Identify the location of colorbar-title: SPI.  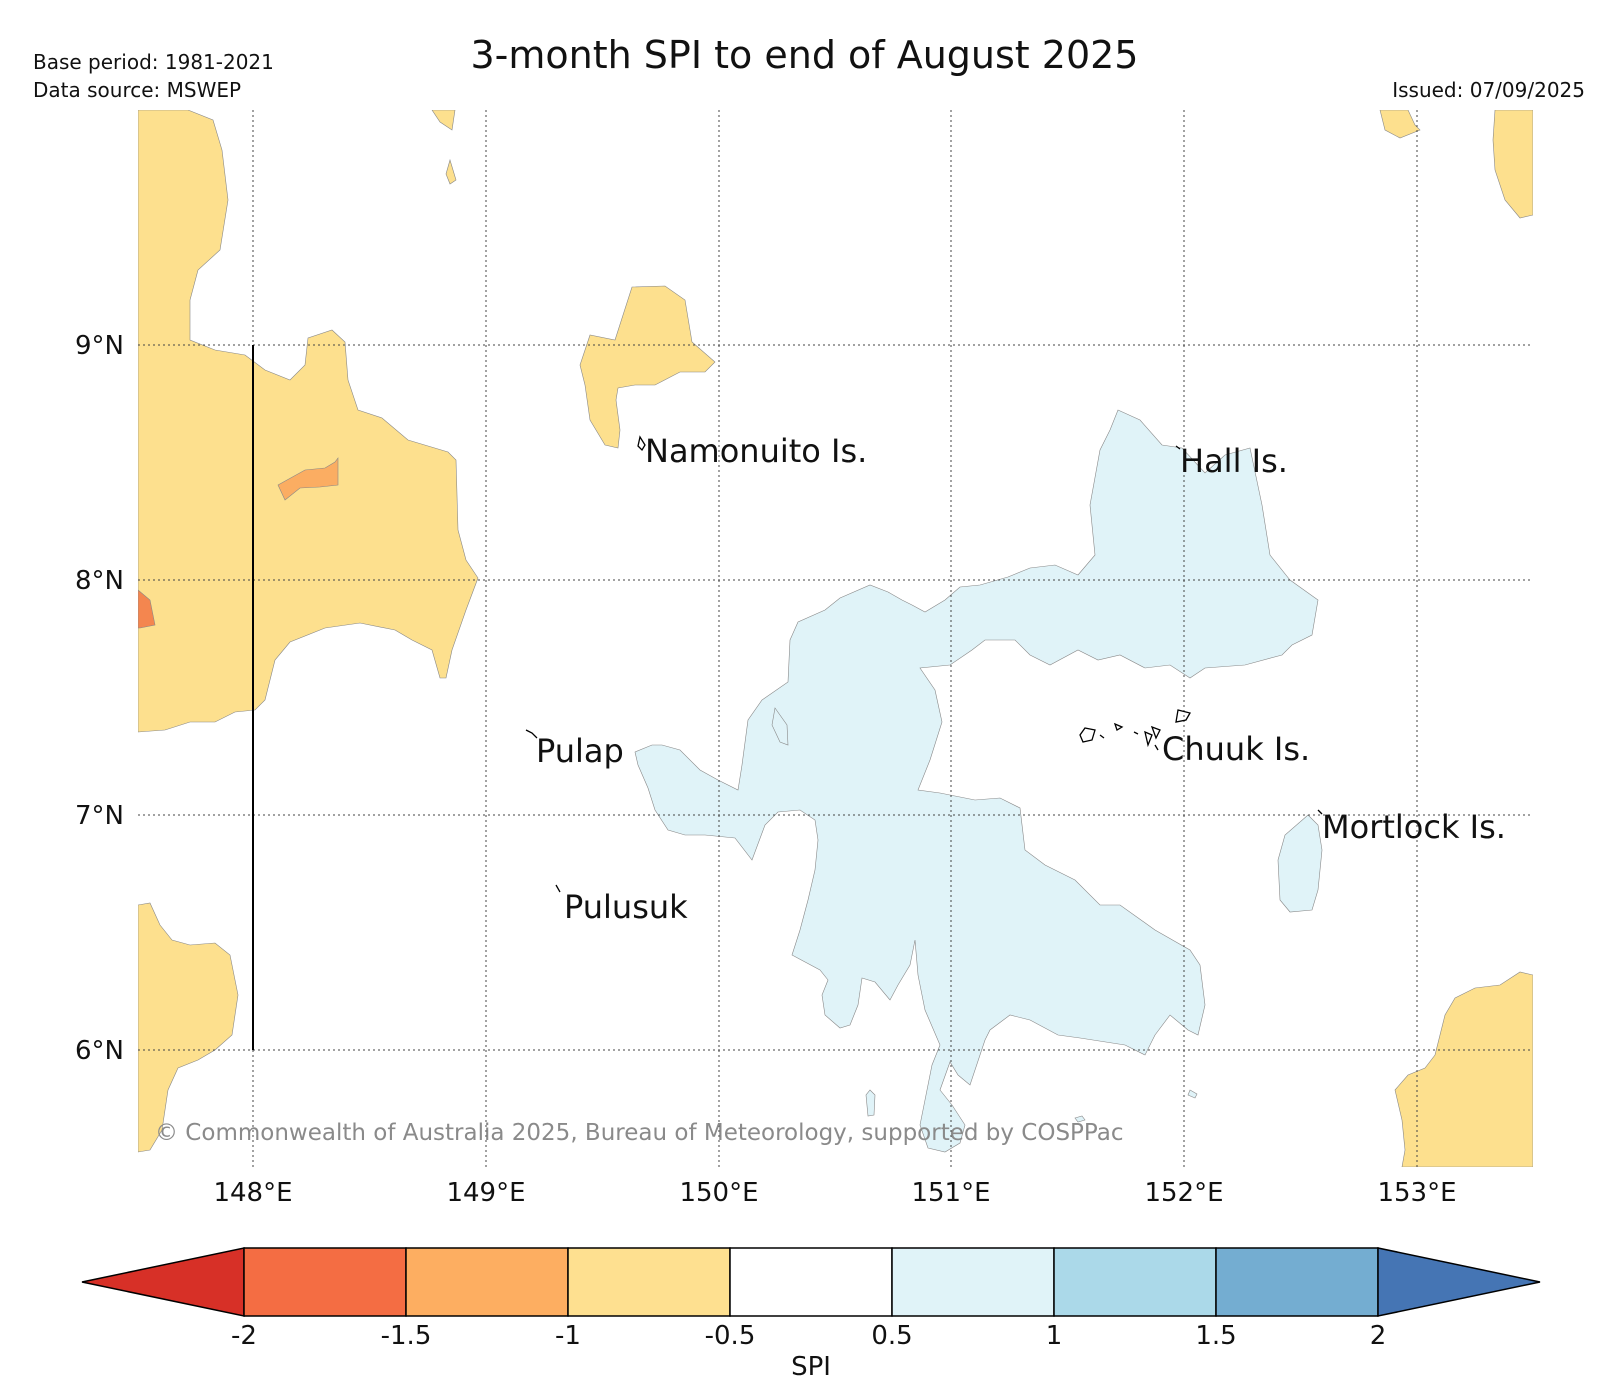
(811, 1366).